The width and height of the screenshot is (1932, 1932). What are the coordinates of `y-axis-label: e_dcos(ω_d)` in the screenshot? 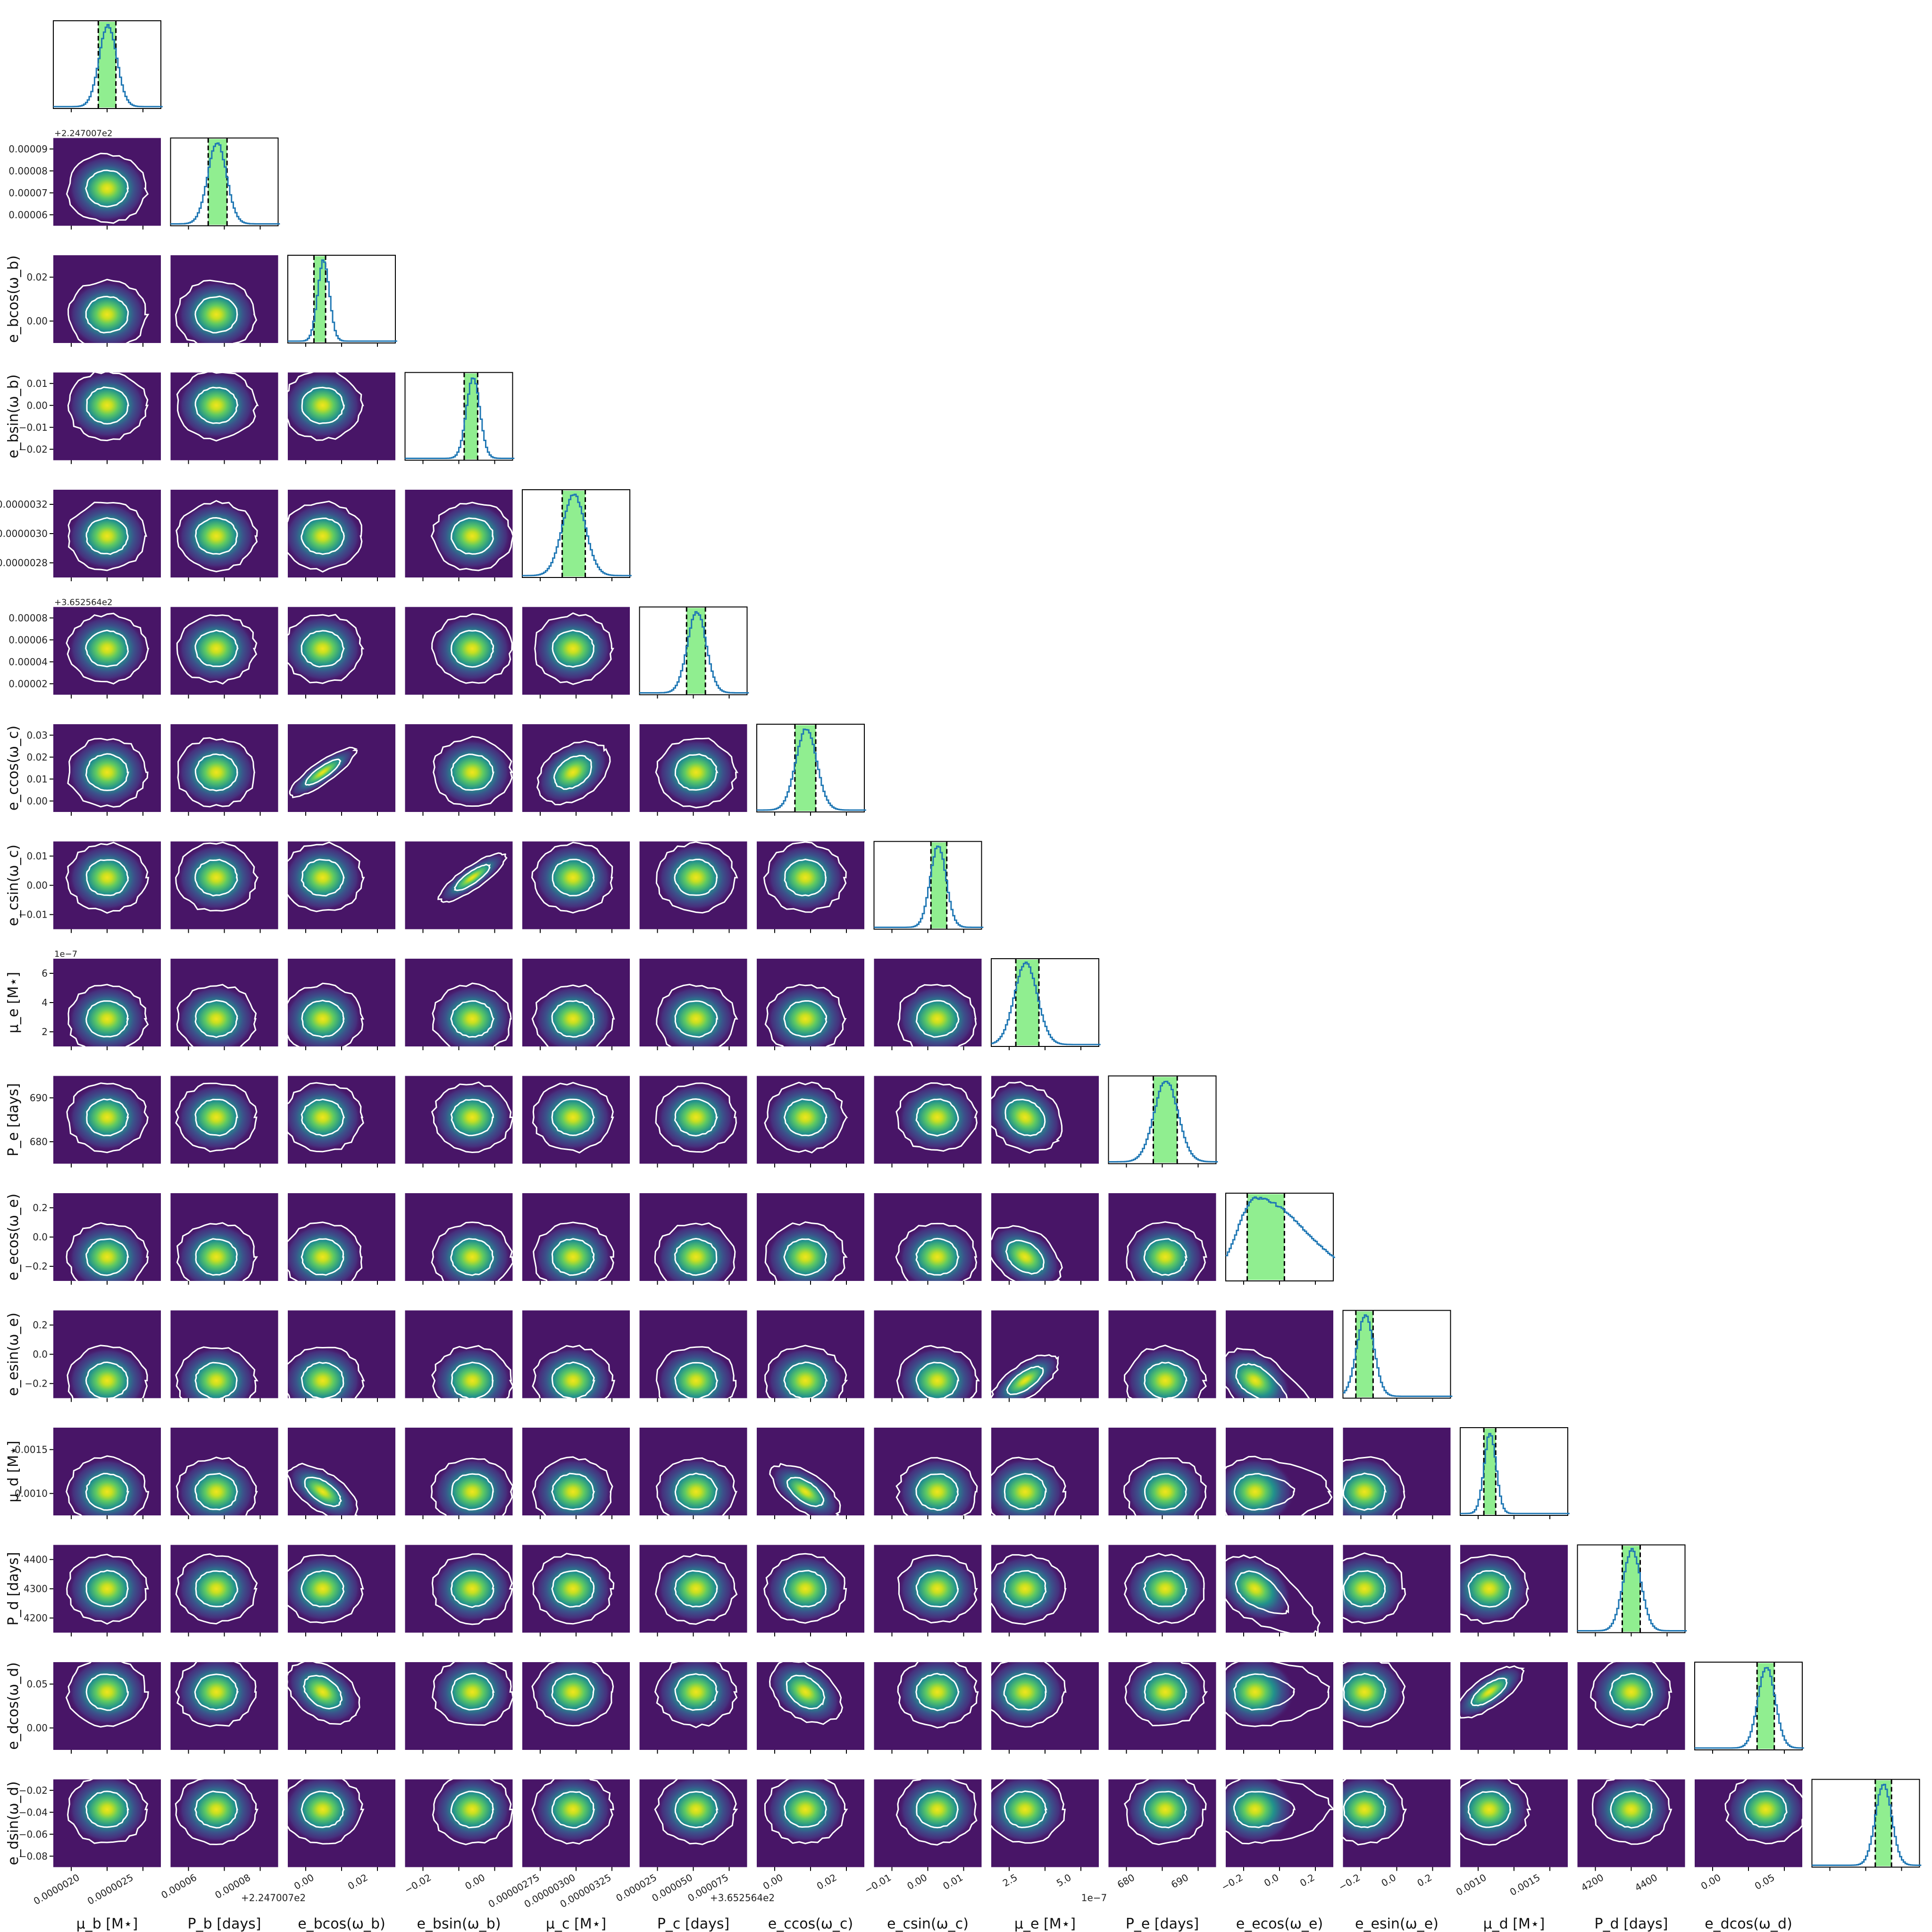 It's located at (13, 1706).